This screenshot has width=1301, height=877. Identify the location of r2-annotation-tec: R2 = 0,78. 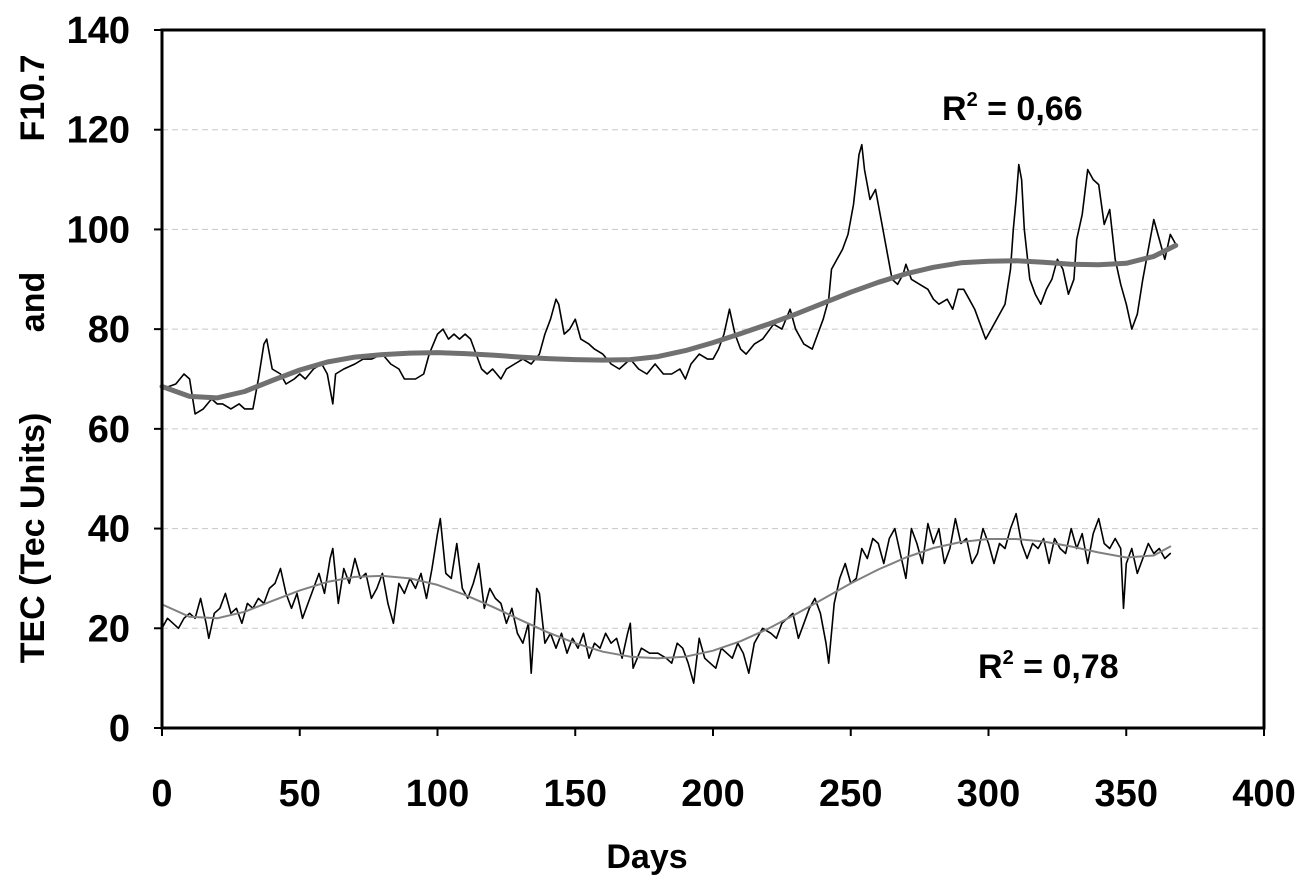
(1048, 666).